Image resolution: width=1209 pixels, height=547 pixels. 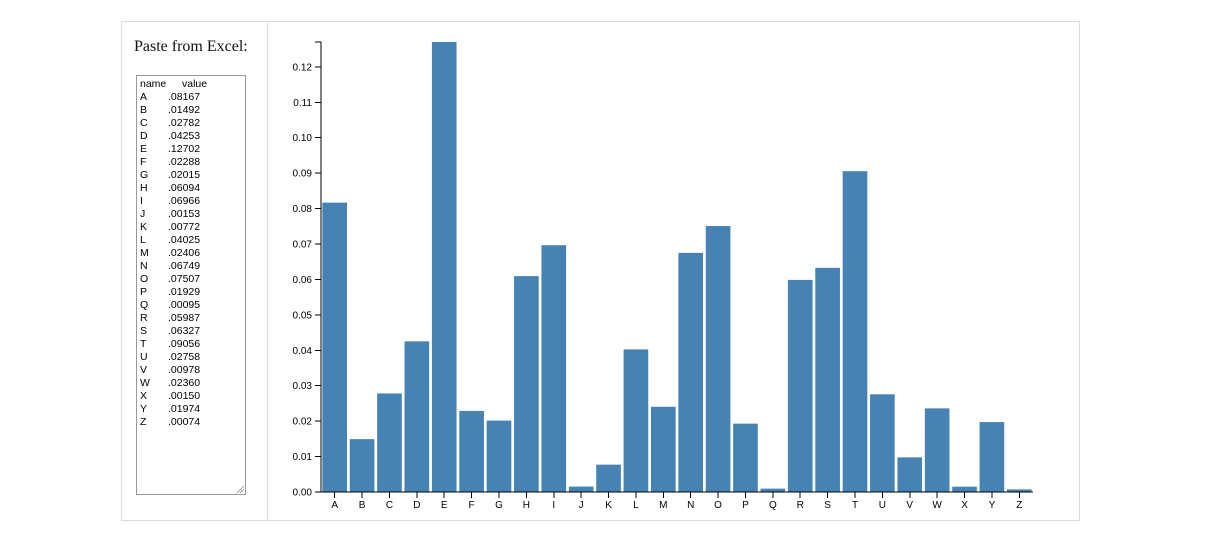 What do you see at coordinates (240, 489) in the screenshot?
I see `resize-grip-icon` at bounding box center [240, 489].